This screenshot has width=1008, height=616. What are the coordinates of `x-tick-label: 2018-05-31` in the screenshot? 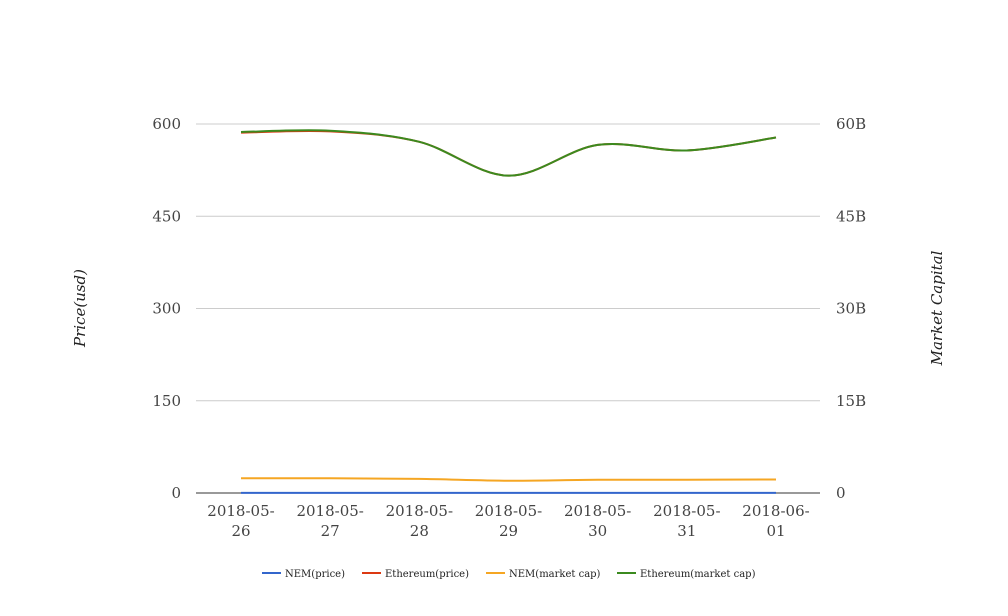 It's located at (686, 521).